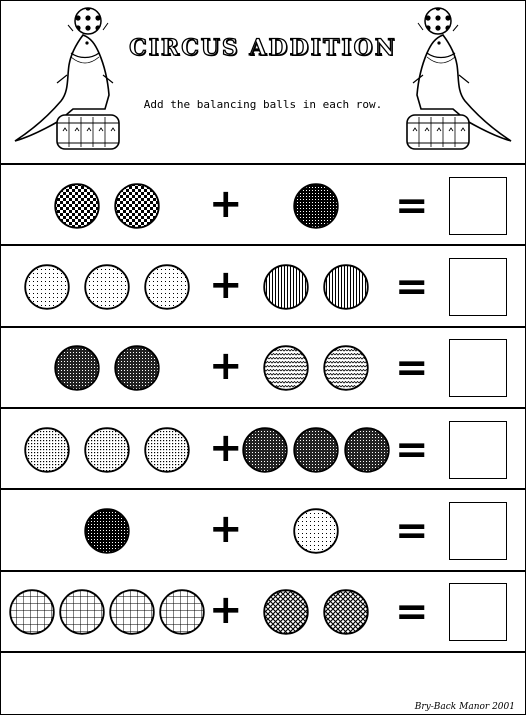  What do you see at coordinates (263, 683) in the screenshot?
I see `worksheet-footer: Bry-Back Manor 2001` at bounding box center [263, 683].